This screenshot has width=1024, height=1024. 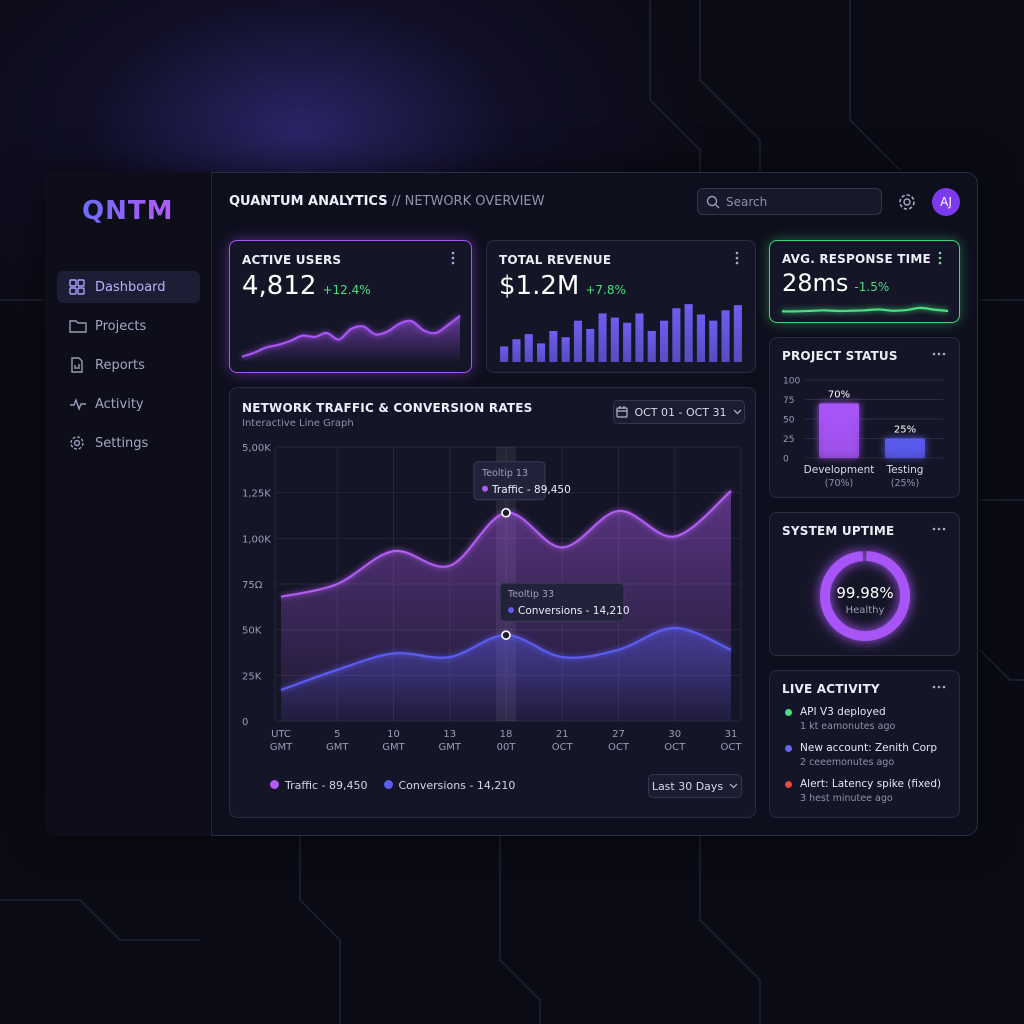 What do you see at coordinates (128, 211) in the screenshot?
I see `brand-logo: QNTM` at bounding box center [128, 211].